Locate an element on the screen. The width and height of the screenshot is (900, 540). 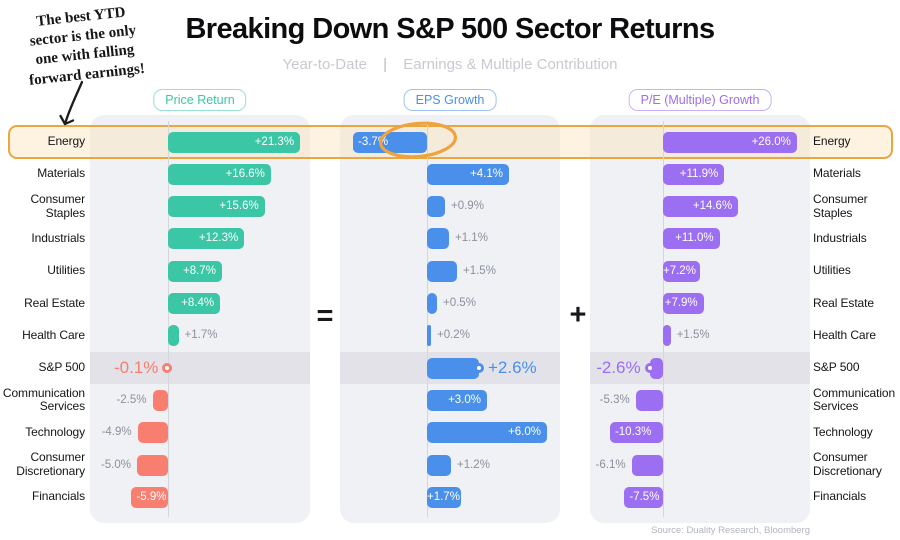
bar: +8.4% is located at coordinates (194, 303).